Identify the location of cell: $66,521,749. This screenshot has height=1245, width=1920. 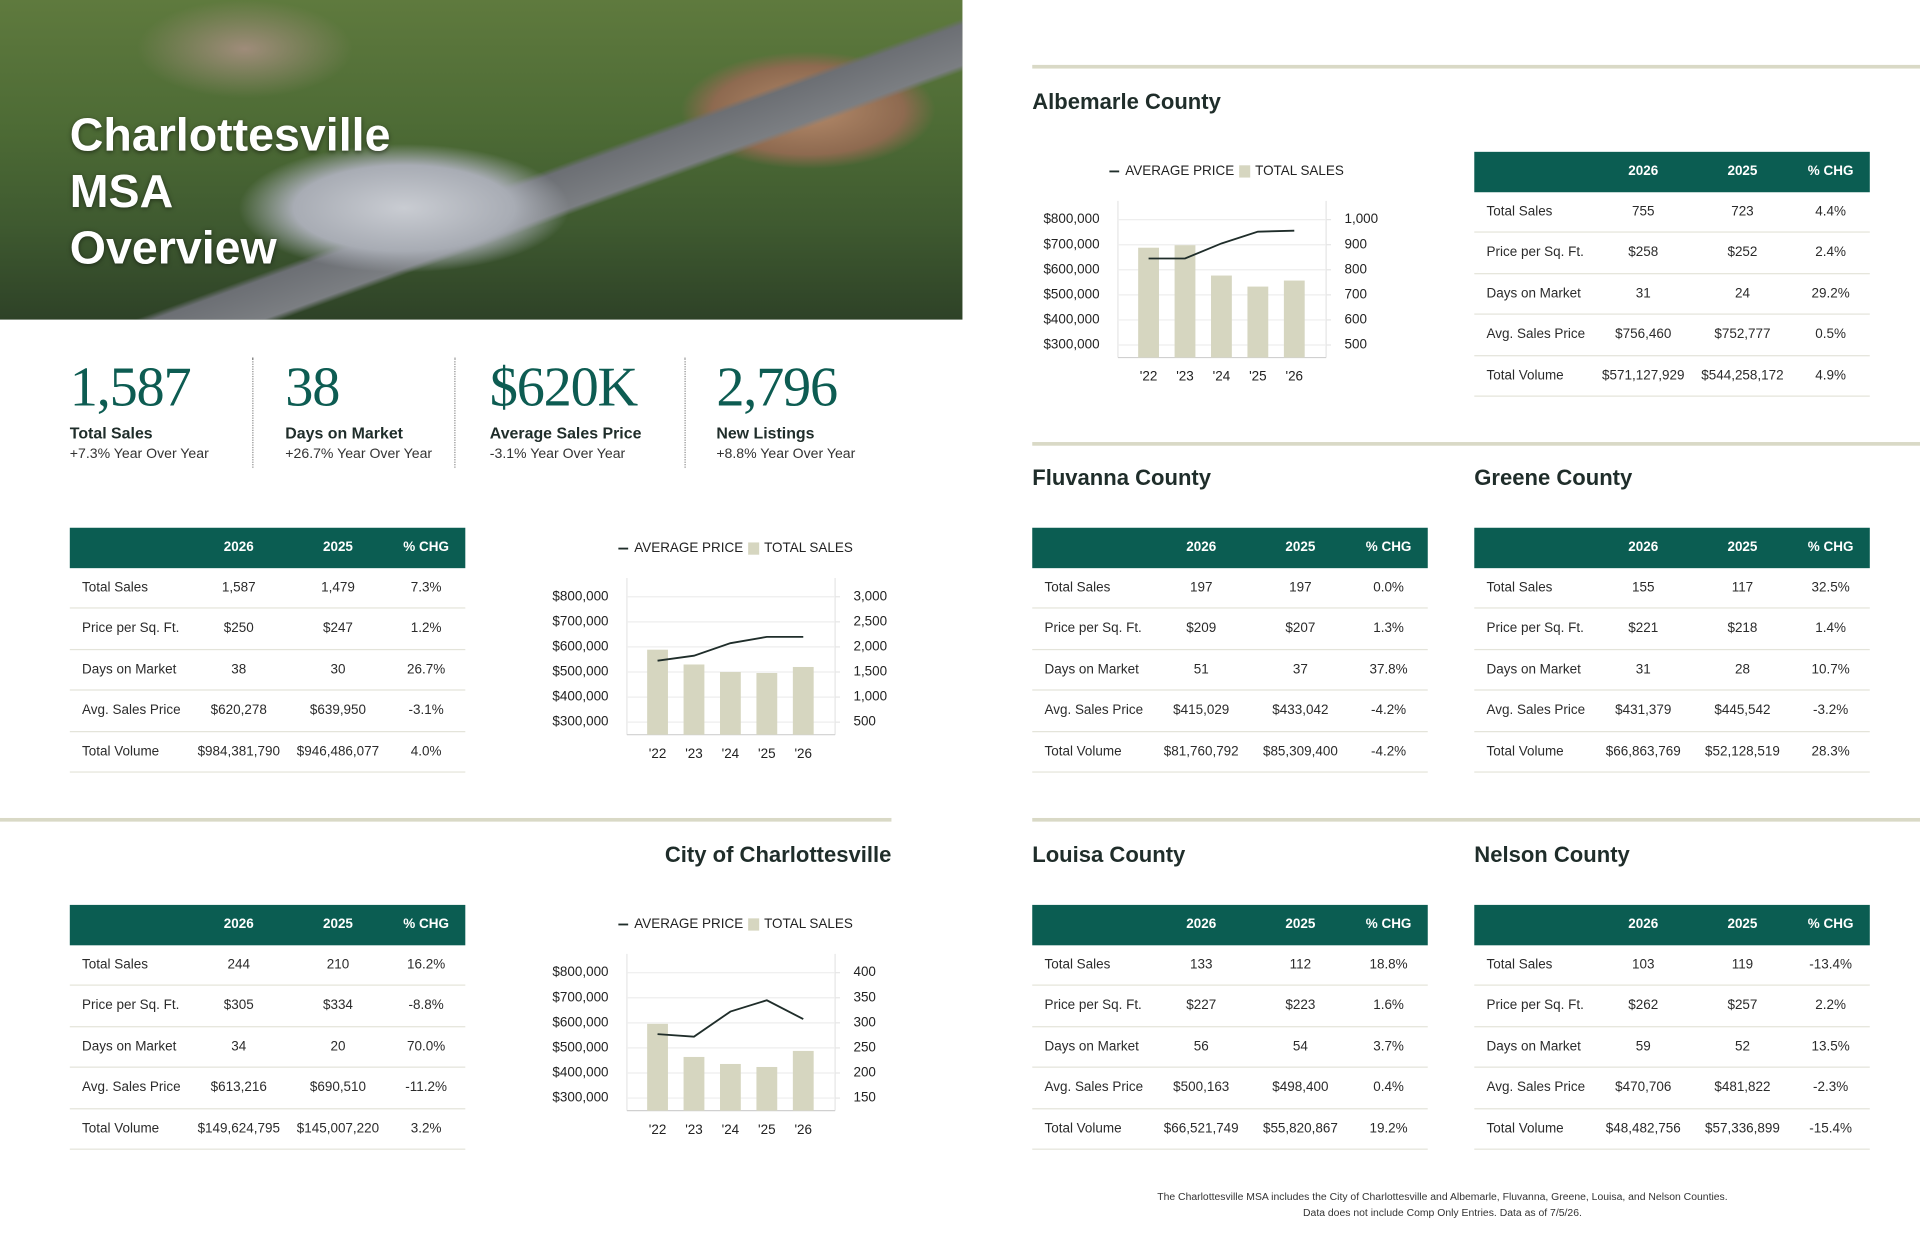
(1201, 1128).